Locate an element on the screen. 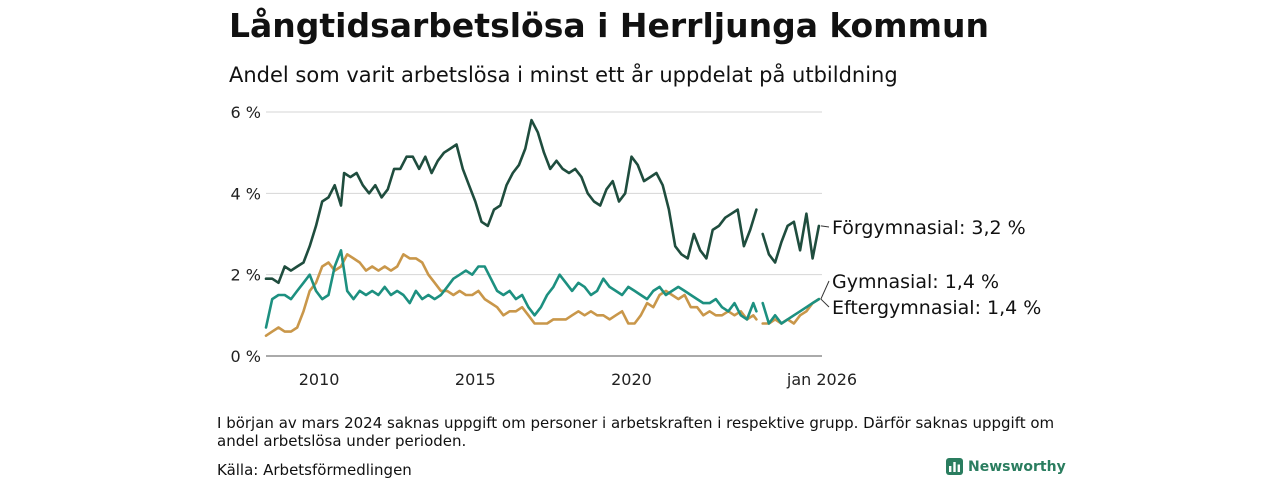 This screenshot has width=1280, height=480. brand-logo: Newsworthy is located at coordinates (1006, 466).